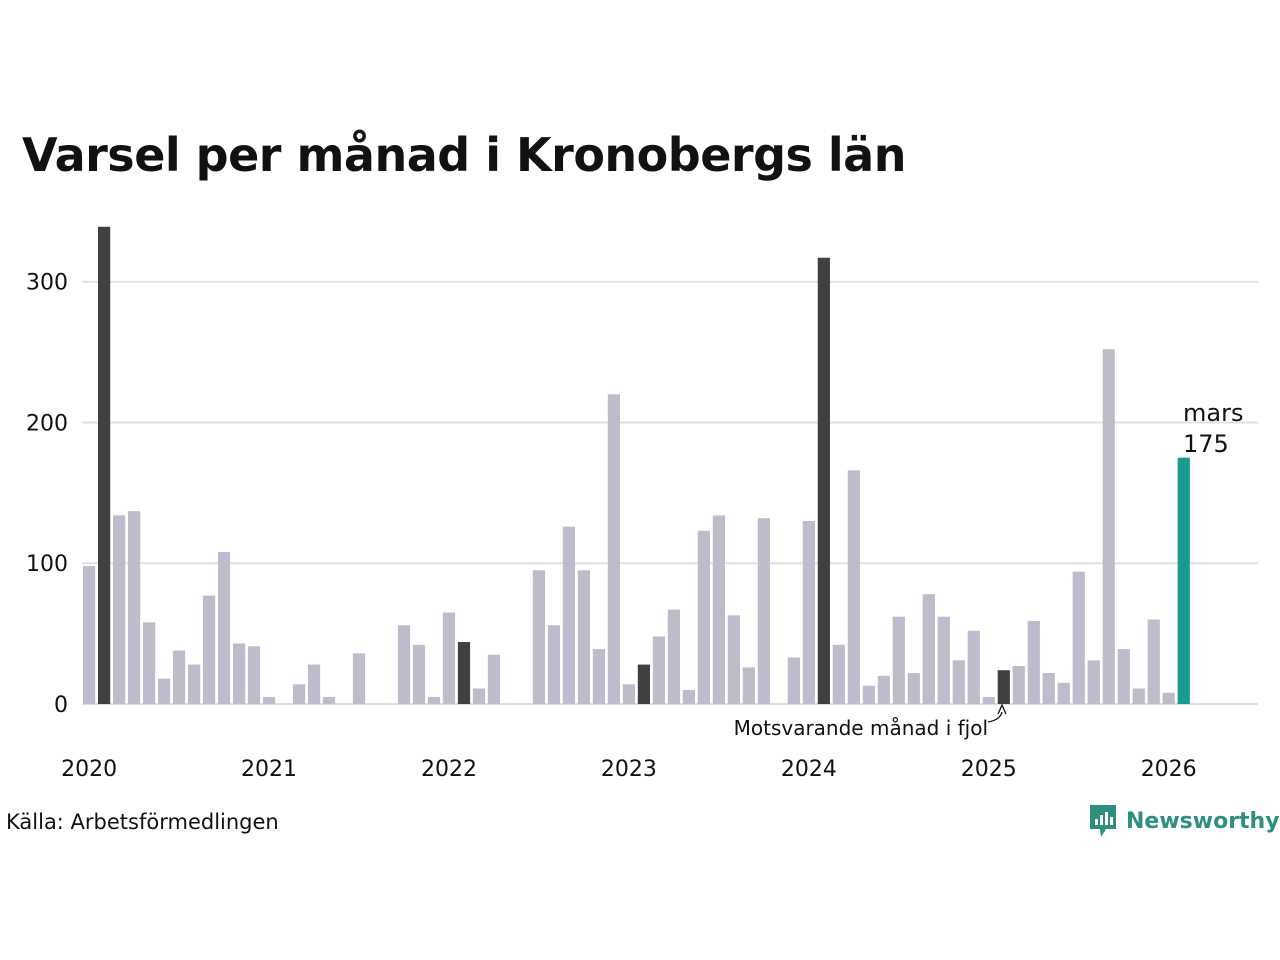  I want to click on chart-title: Varsel per månad i Kronobergs län, so click(464, 155).